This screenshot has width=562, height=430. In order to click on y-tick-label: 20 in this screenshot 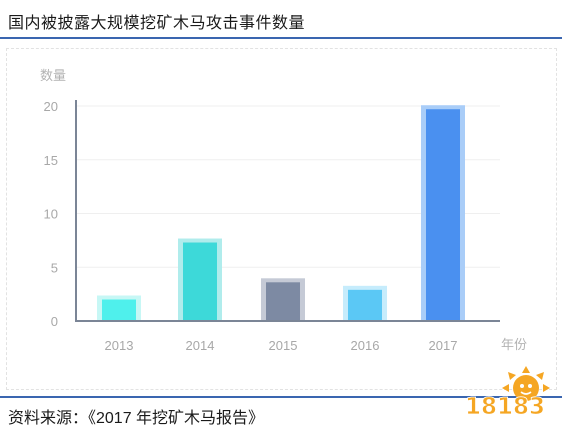, I will do `click(51, 106)`.